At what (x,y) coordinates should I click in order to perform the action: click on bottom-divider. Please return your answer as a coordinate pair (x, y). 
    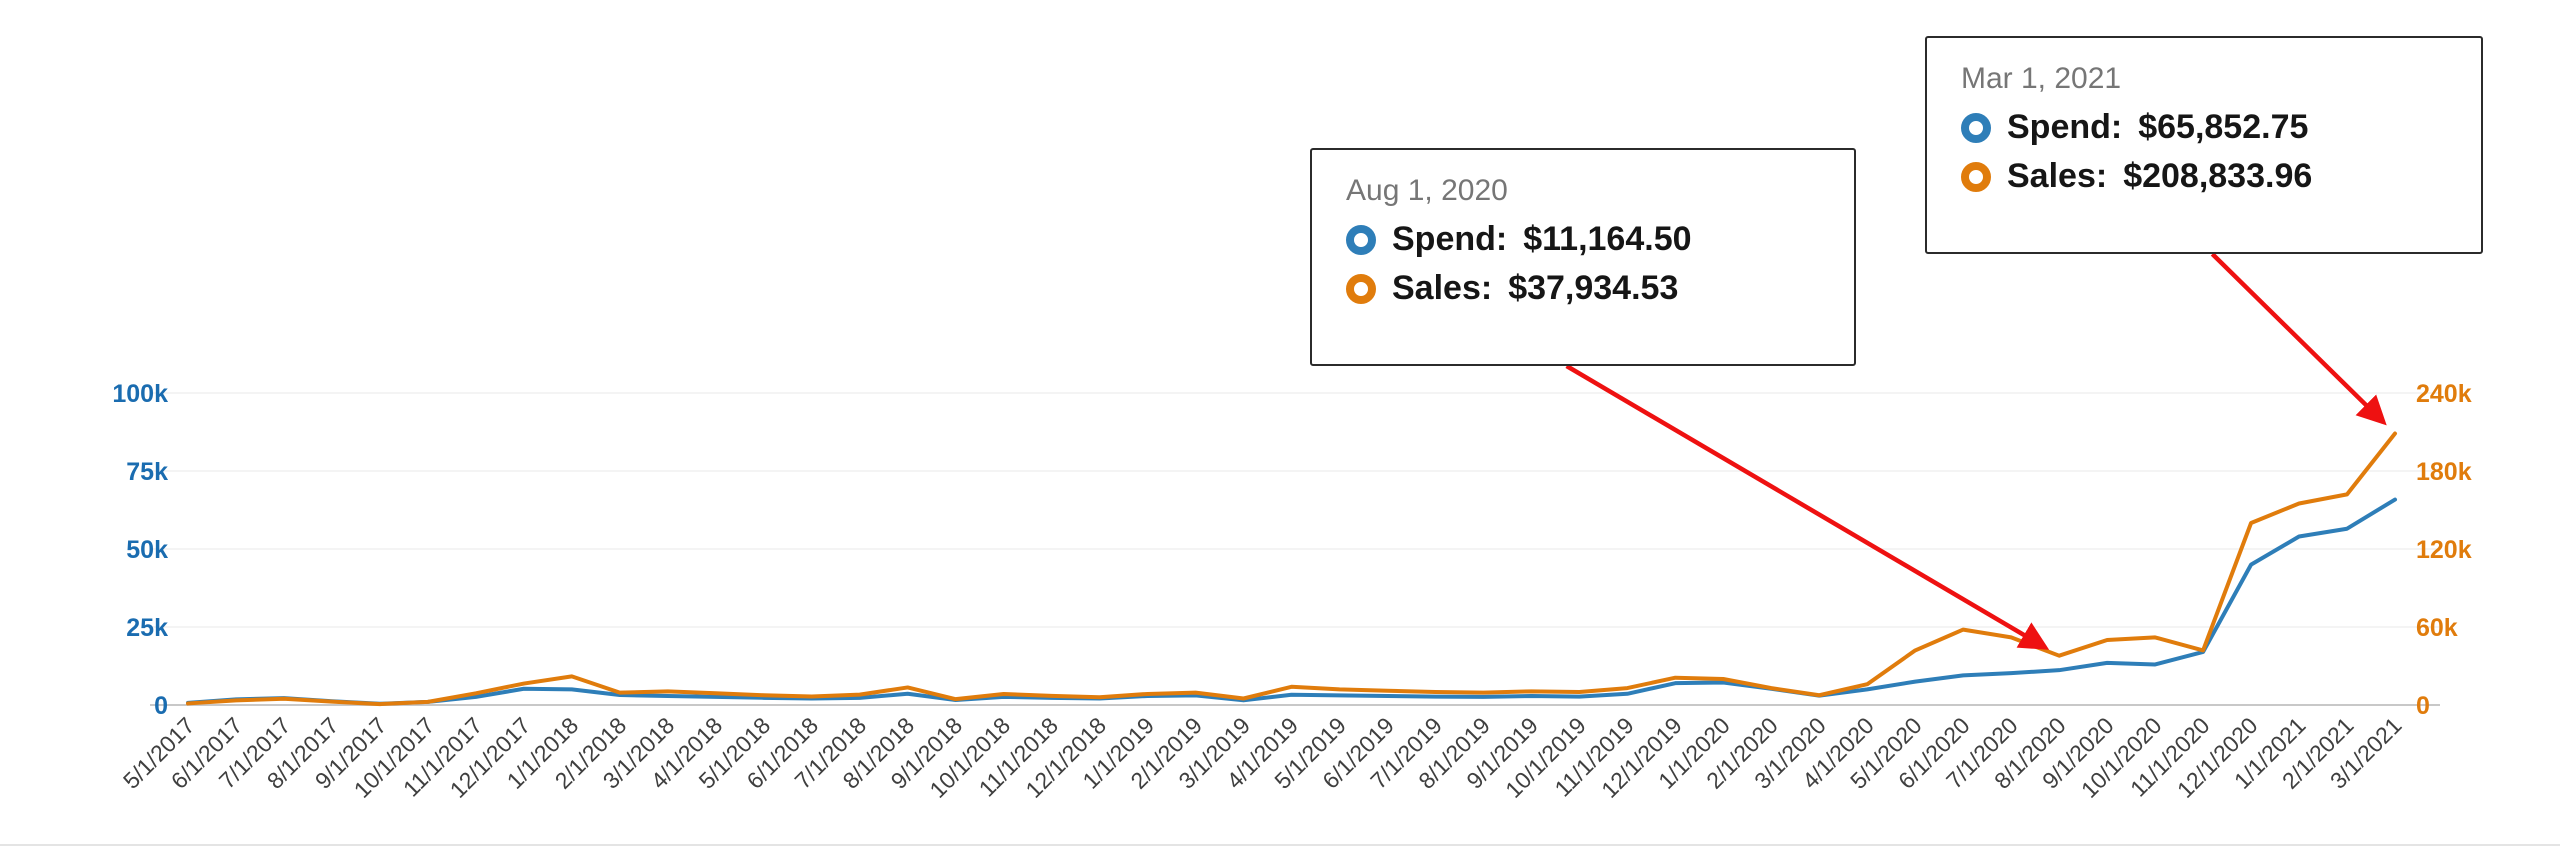
    Looking at the image, I should click on (1280, 845).